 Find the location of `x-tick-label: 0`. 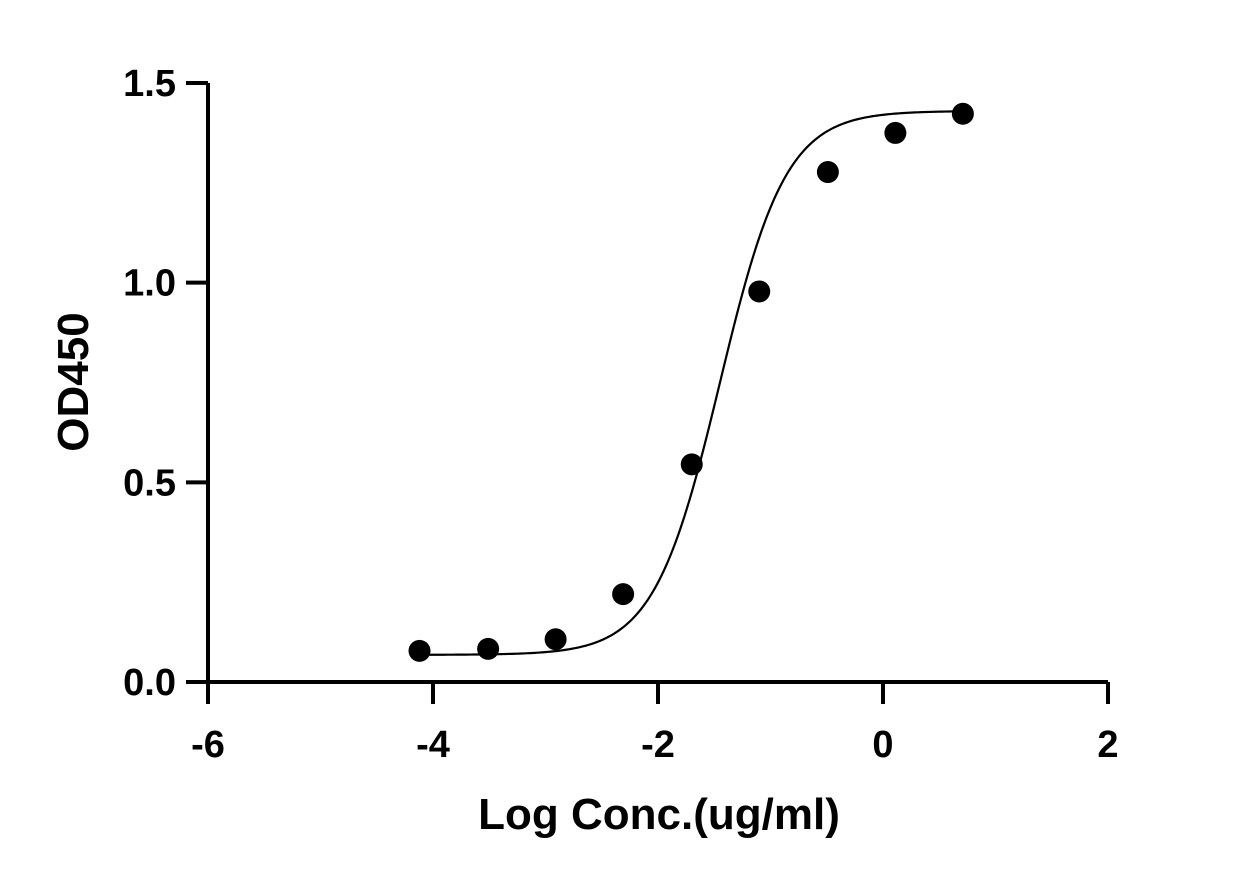

x-tick-label: 0 is located at coordinates (882, 745).